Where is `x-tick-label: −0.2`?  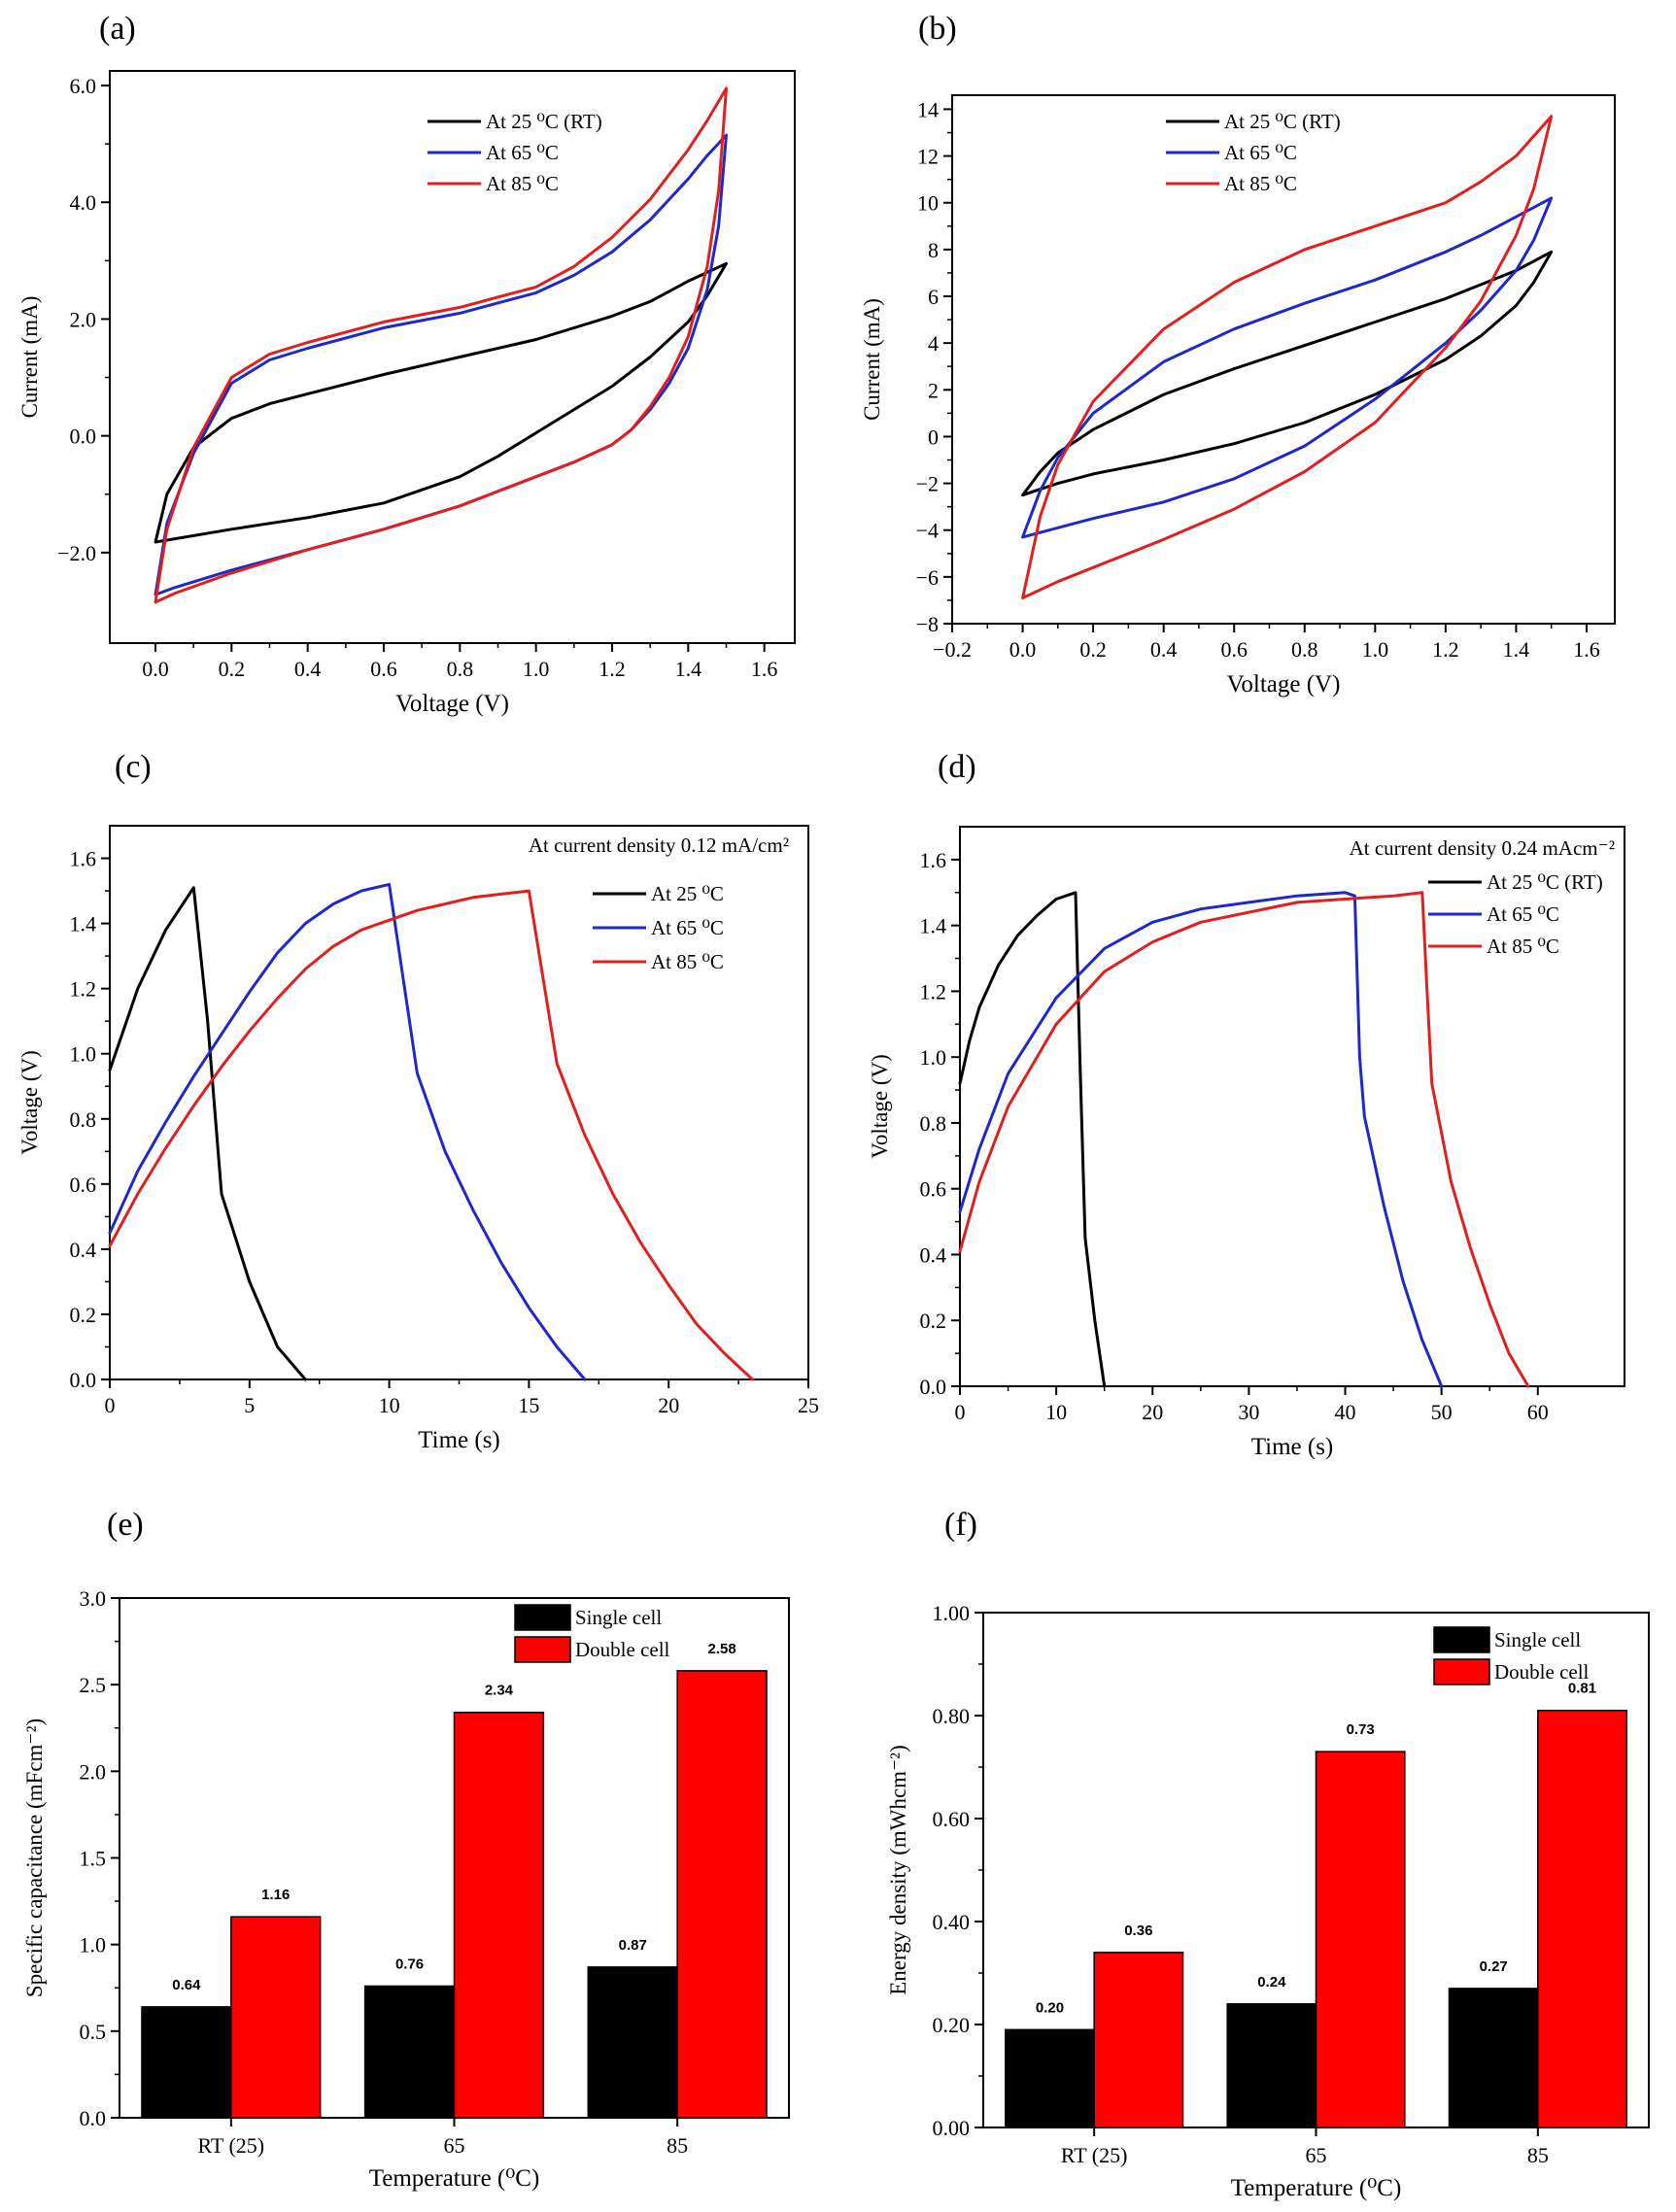
x-tick-label: −0.2 is located at coordinates (952, 650).